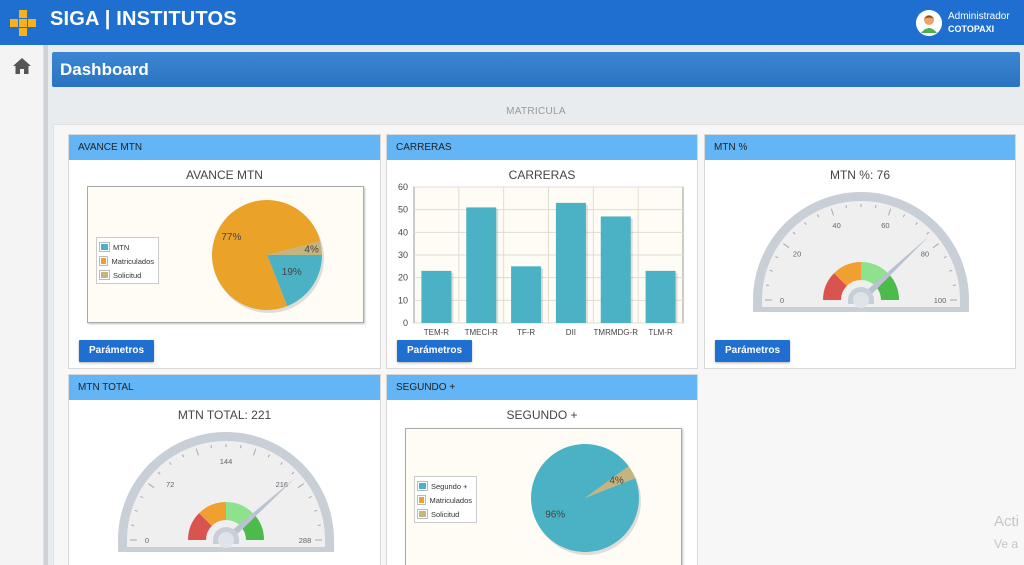  What do you see at coordinates (143, 19) in the screenshot?
I see `app-title: SIGA | INSTITUTOS` at bounding box center [143, 19].